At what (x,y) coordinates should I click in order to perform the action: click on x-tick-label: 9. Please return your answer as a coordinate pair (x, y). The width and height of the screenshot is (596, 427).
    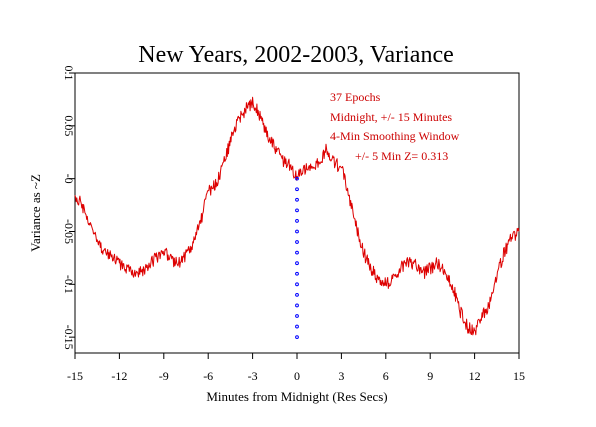
    Looking at the image, I should click on (430, 376).